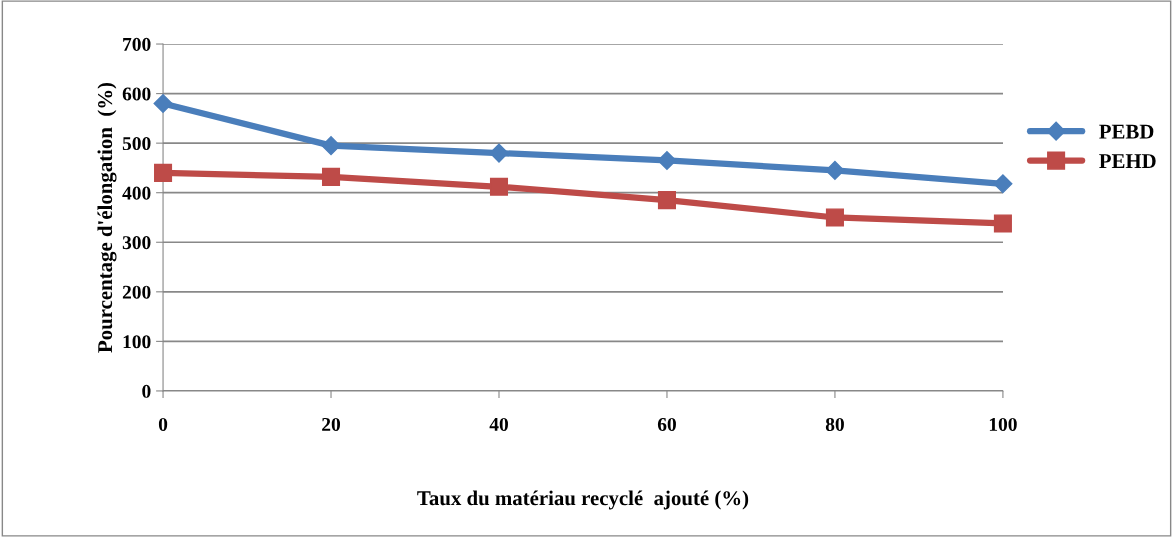 The image size is (1173, 537). I want to click on y-tick-label: 600, so click(136, 94).